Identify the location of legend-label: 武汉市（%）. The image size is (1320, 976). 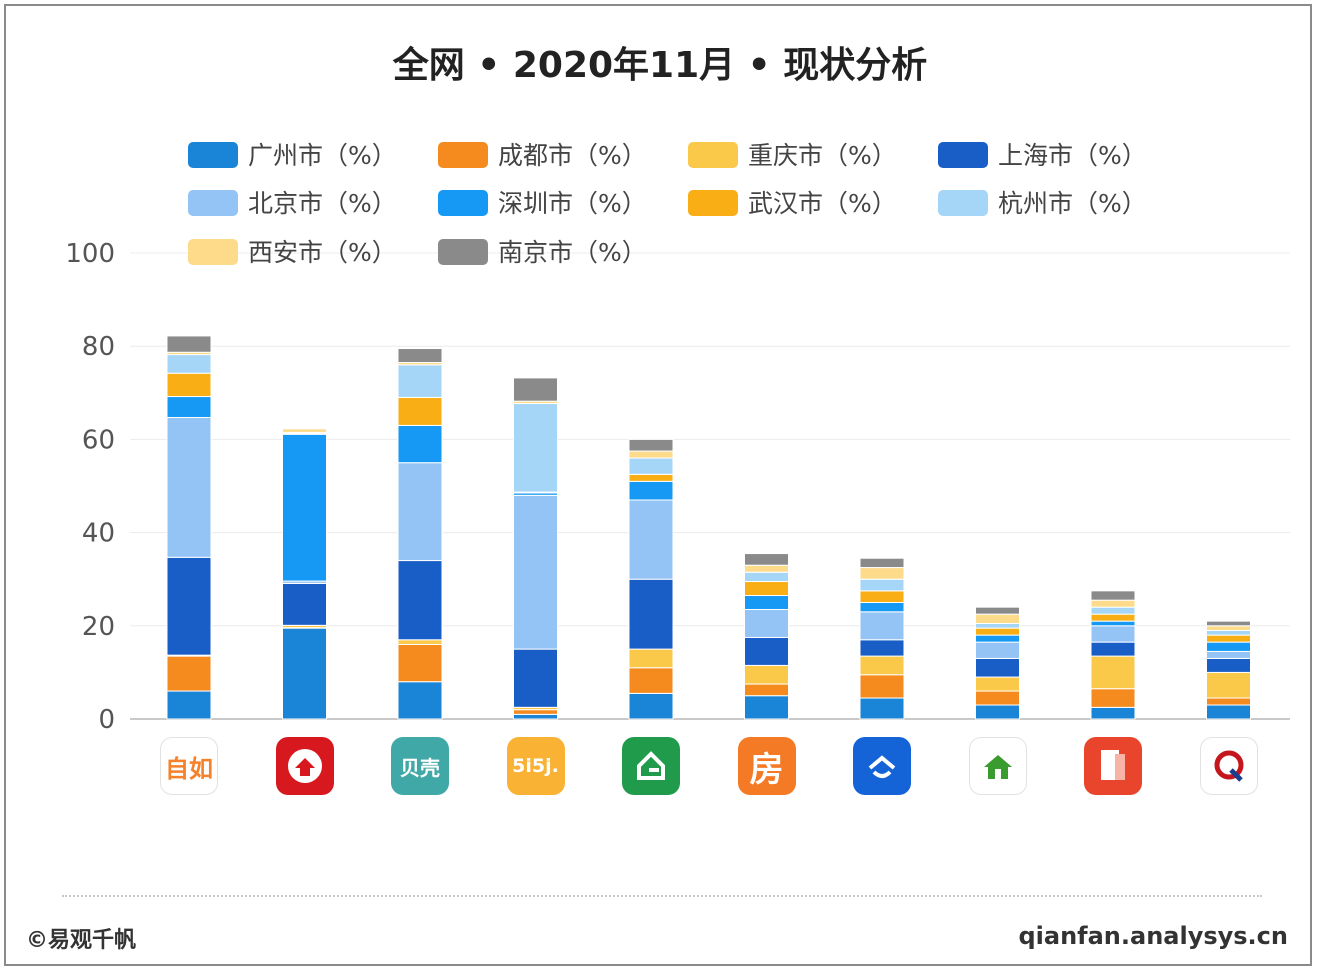
(822, 203).